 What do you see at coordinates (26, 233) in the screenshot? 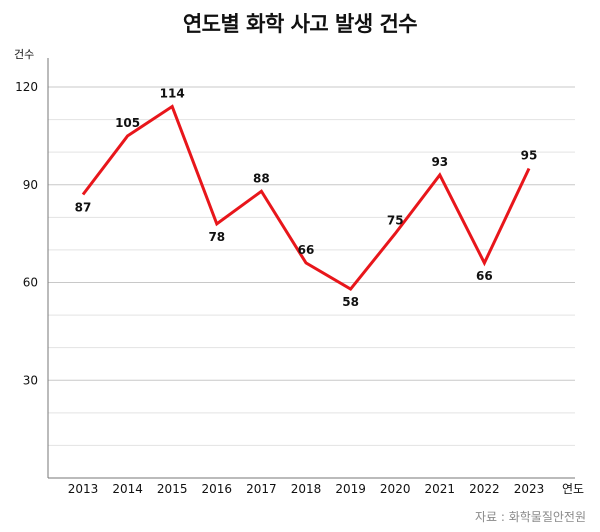
I see `y-tick-labels: 30 60 90 120` at bounding box center [26, 233].